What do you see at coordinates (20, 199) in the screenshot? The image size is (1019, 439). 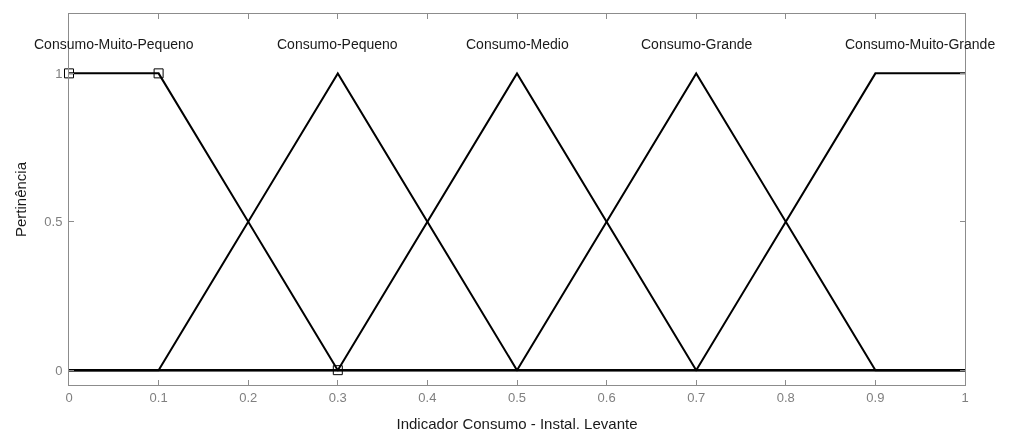 I see `y-axis-title: Pertinência` at bounding box center [20, 199].